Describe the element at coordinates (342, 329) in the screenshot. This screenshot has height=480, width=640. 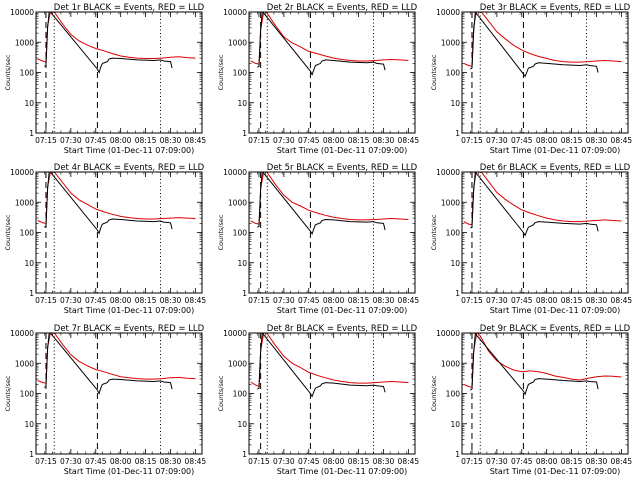
I see `panel-title: Det 8r BLACK = Events, RED = LLD` at that location.